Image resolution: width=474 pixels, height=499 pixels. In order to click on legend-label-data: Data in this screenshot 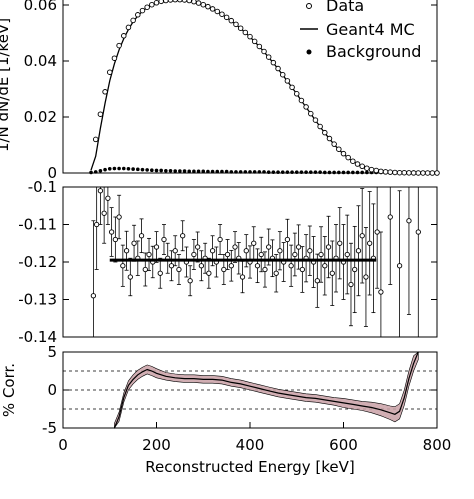, I will do `click(345, 7)`.